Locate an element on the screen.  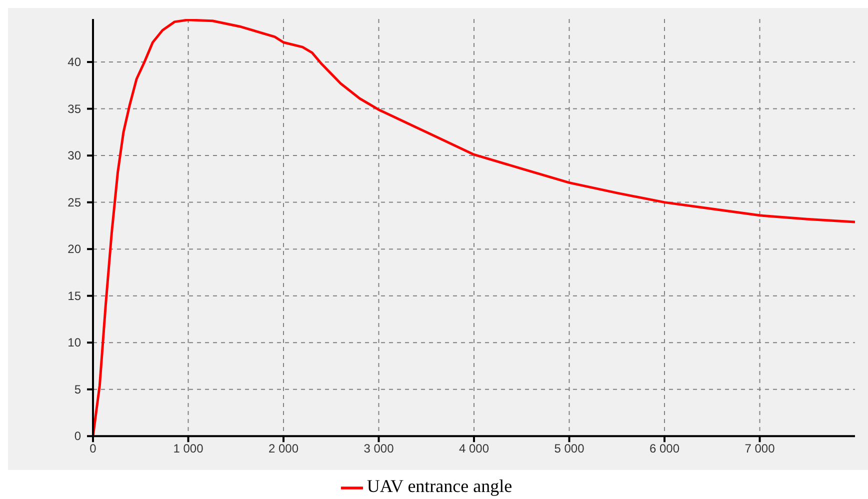
x-tick-label: 1 000 is located at coordinates (188, 449).